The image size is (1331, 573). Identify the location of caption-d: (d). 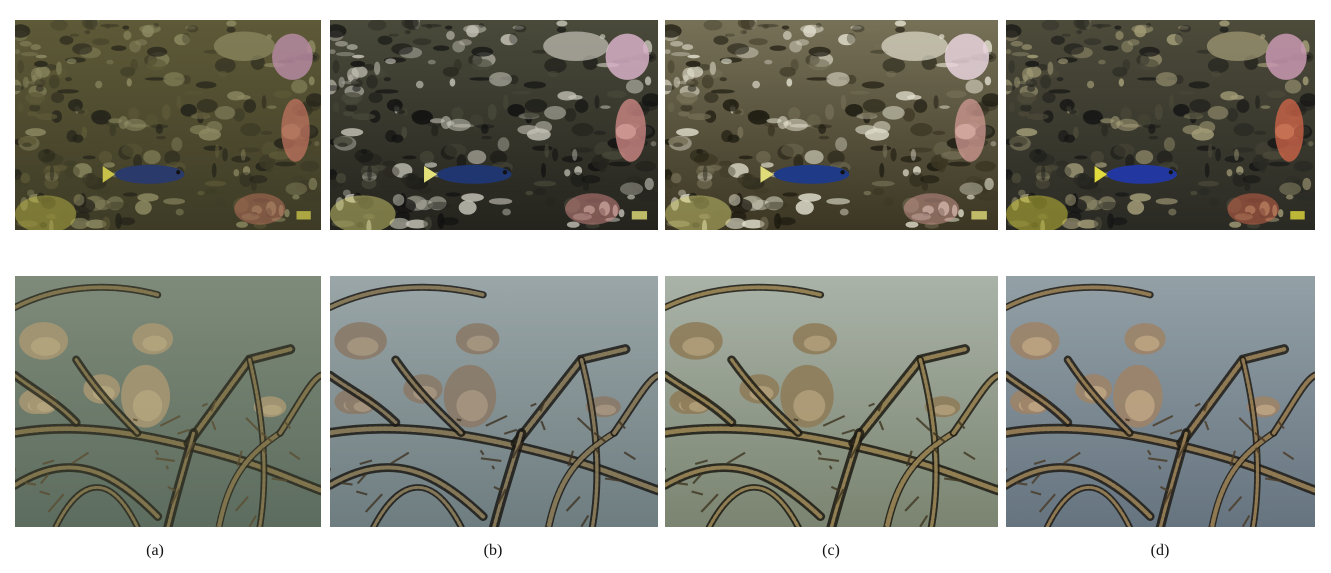
(1160, 550).